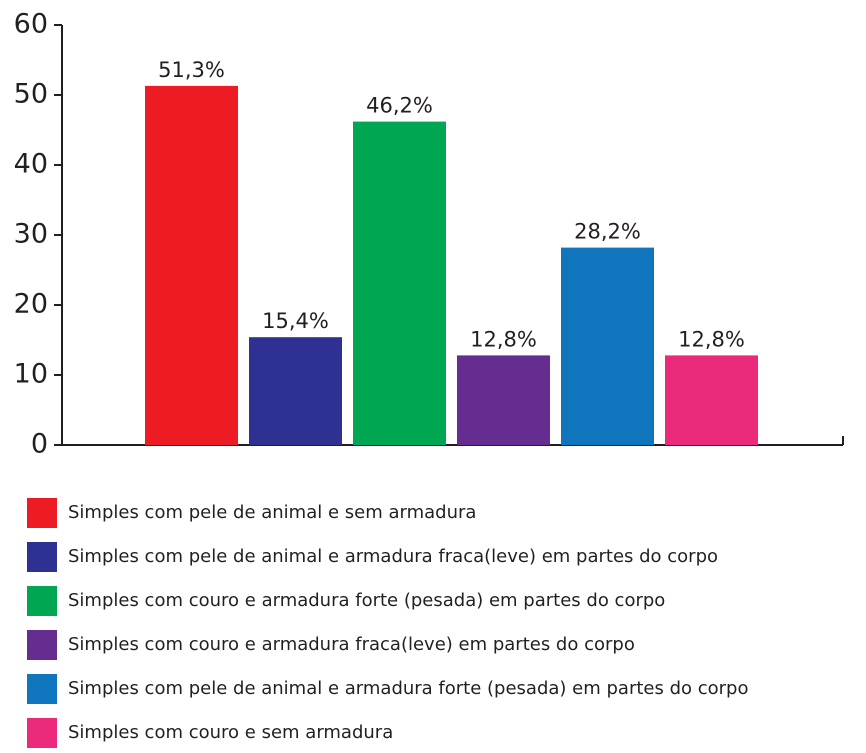 The image size is (866, 753). Describe the element at coordinates (191, 70) in the screenshot. I see `value-label: 51,3%` at that location.